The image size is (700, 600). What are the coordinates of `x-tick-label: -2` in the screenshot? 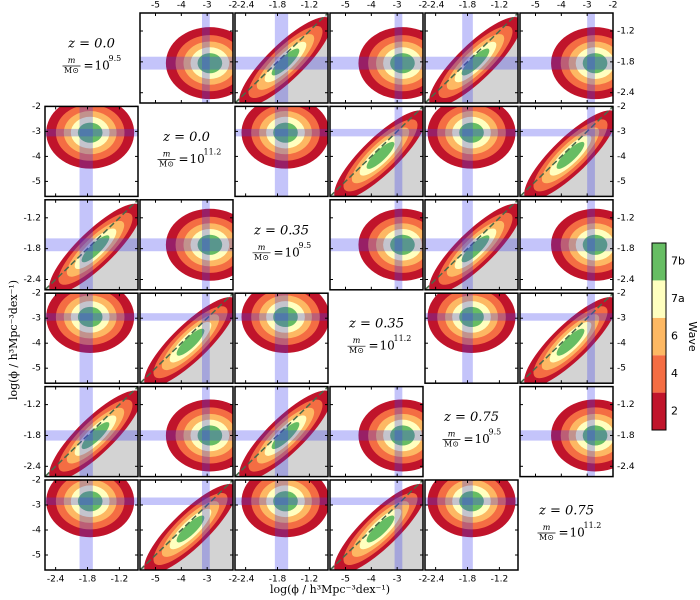 It's located at (423, 6).